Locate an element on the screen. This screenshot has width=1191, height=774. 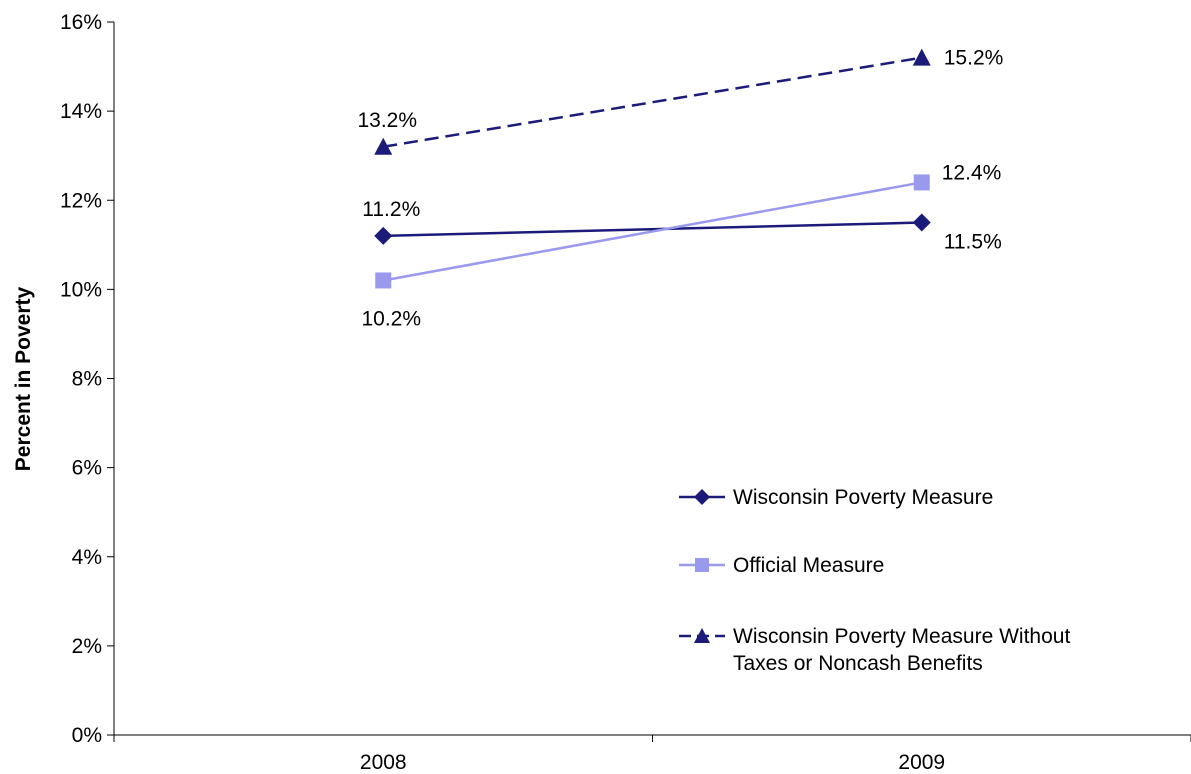
y-tick-label: 2% is located at coordinates (87, 646).